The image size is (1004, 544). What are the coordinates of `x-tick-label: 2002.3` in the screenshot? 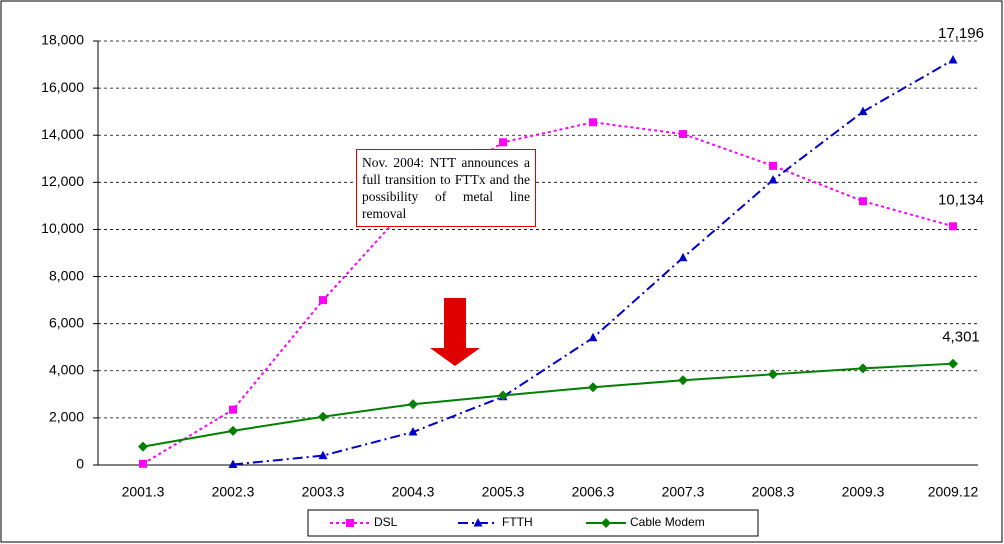 It's located at (233, 492).